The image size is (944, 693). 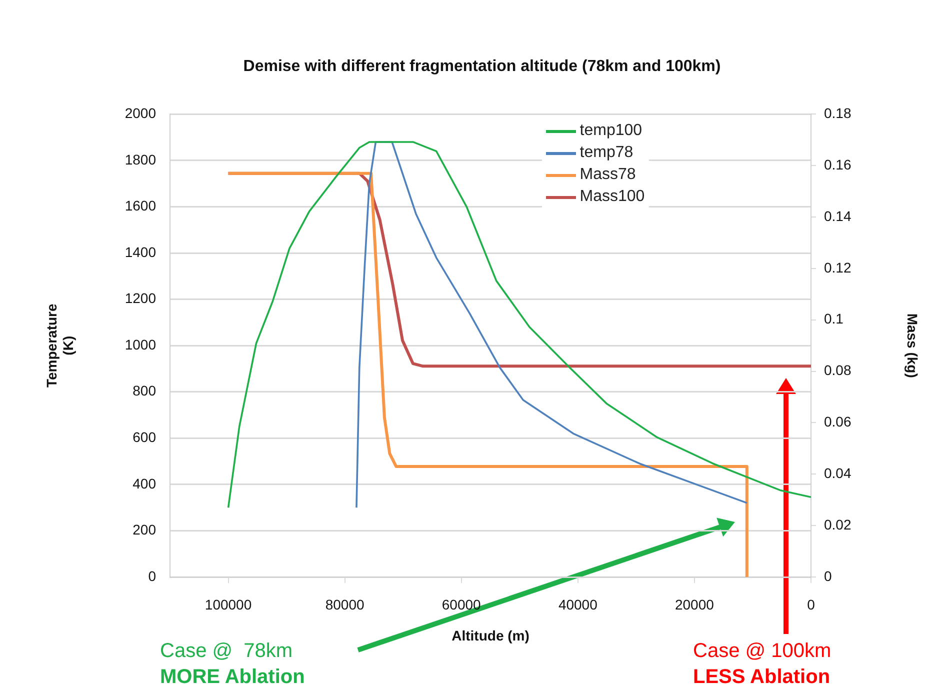 What do you see at coordinates (838, 370) in the screenshot?
I see `y2-tick-label: 0.08` at bounding box center [838, 370].